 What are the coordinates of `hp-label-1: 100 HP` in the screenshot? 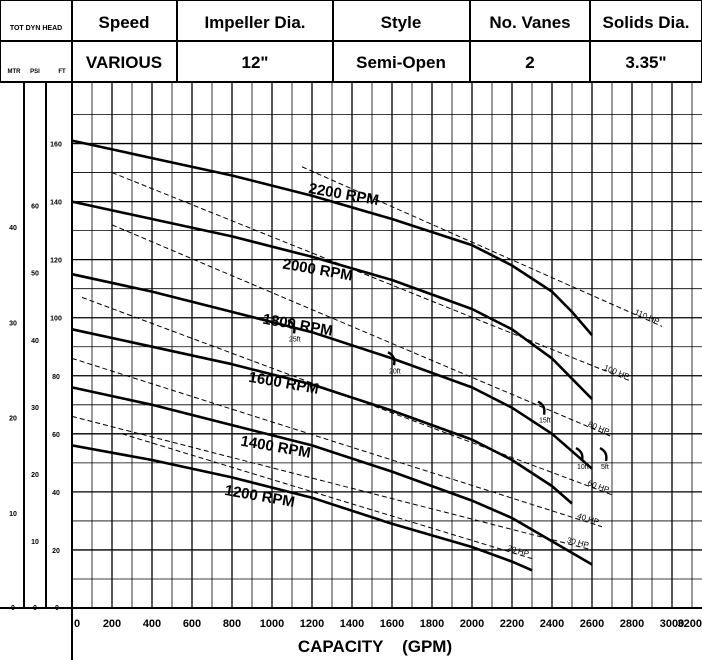 It's located at (616, 372).